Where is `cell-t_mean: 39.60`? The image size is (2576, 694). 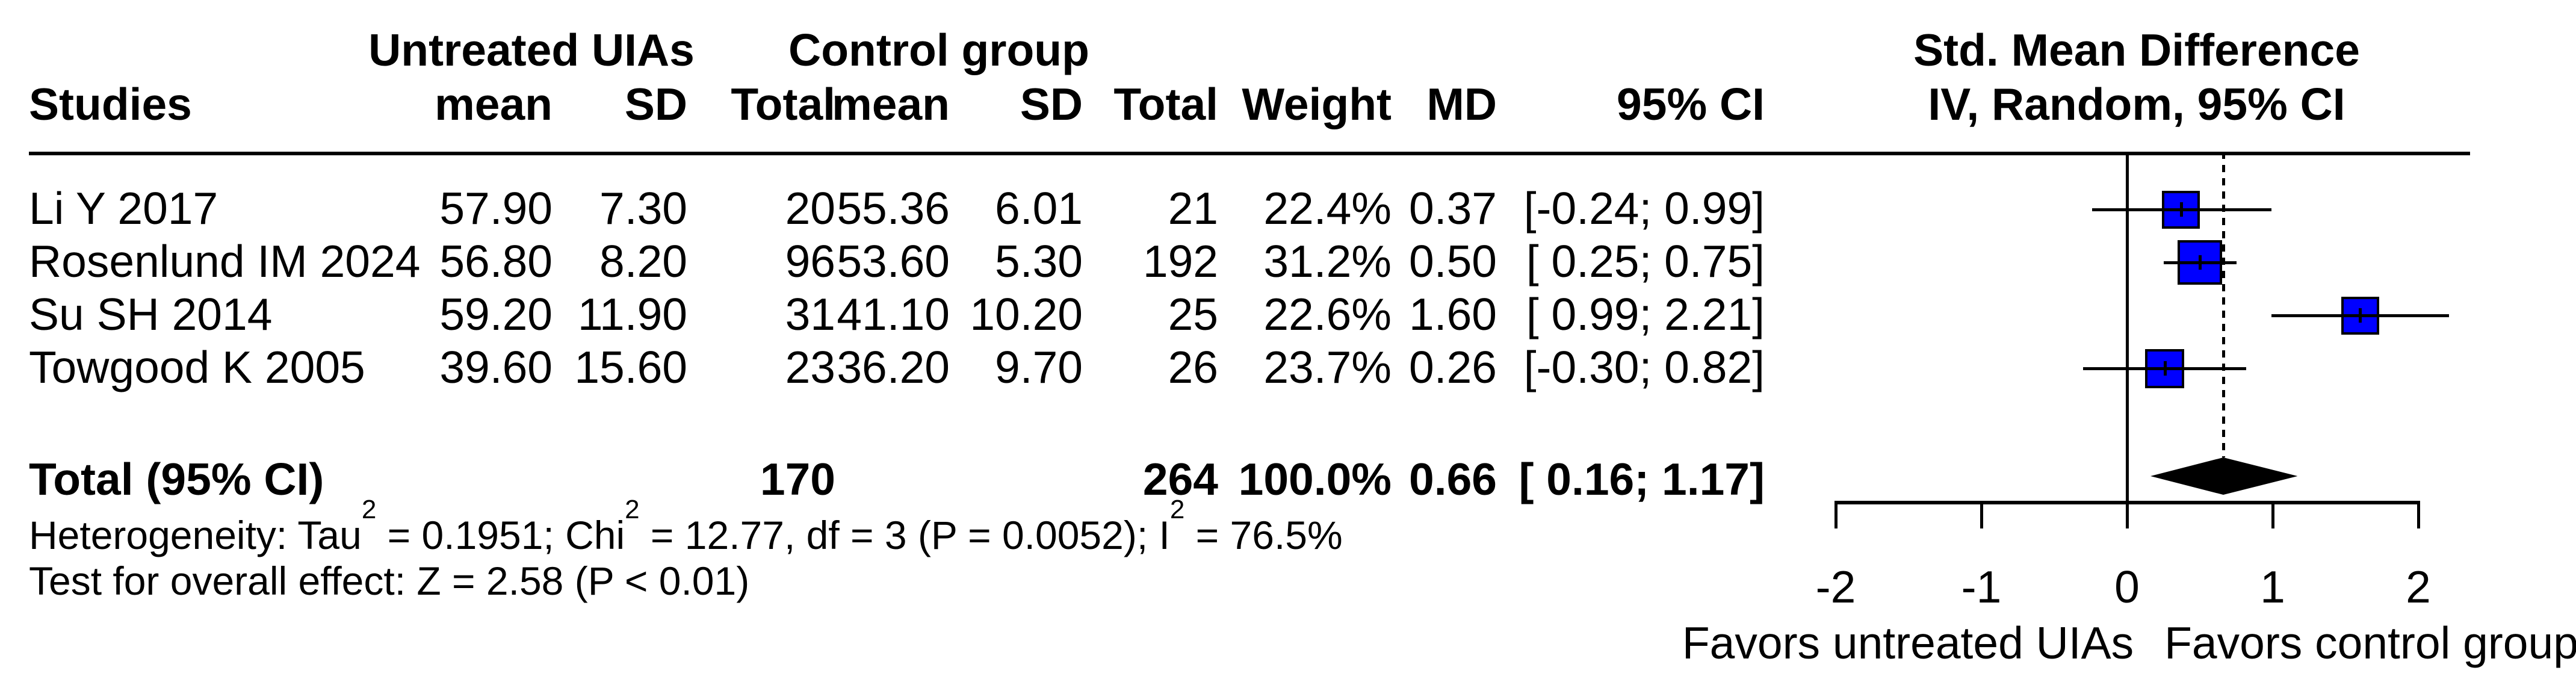
cell-t_mean: 39.60 is located at coordinates (496, 367).